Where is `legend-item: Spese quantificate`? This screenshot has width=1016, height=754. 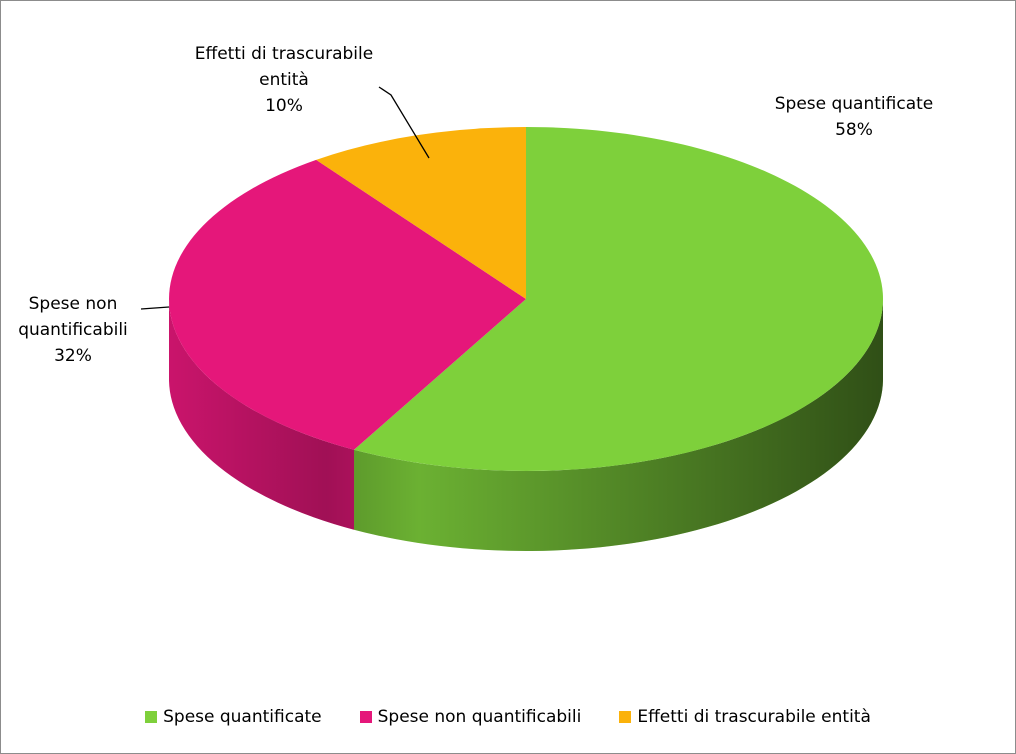
legend-item: Spese quantificate is located at coordinates (233, 717).